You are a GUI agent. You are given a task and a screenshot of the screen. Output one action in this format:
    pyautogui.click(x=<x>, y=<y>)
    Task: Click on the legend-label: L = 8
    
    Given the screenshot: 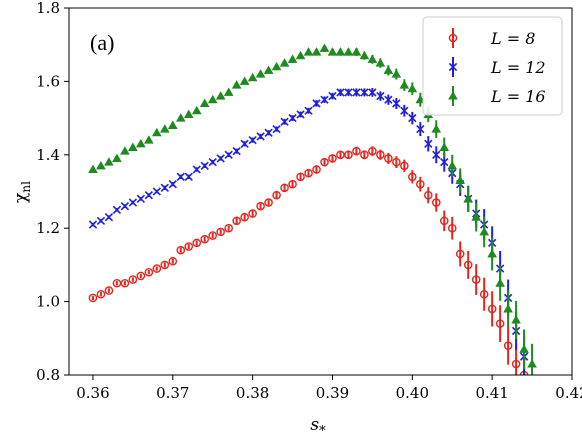 What is the action you would take?
    pyautogui.click(x=512, y=38)
    